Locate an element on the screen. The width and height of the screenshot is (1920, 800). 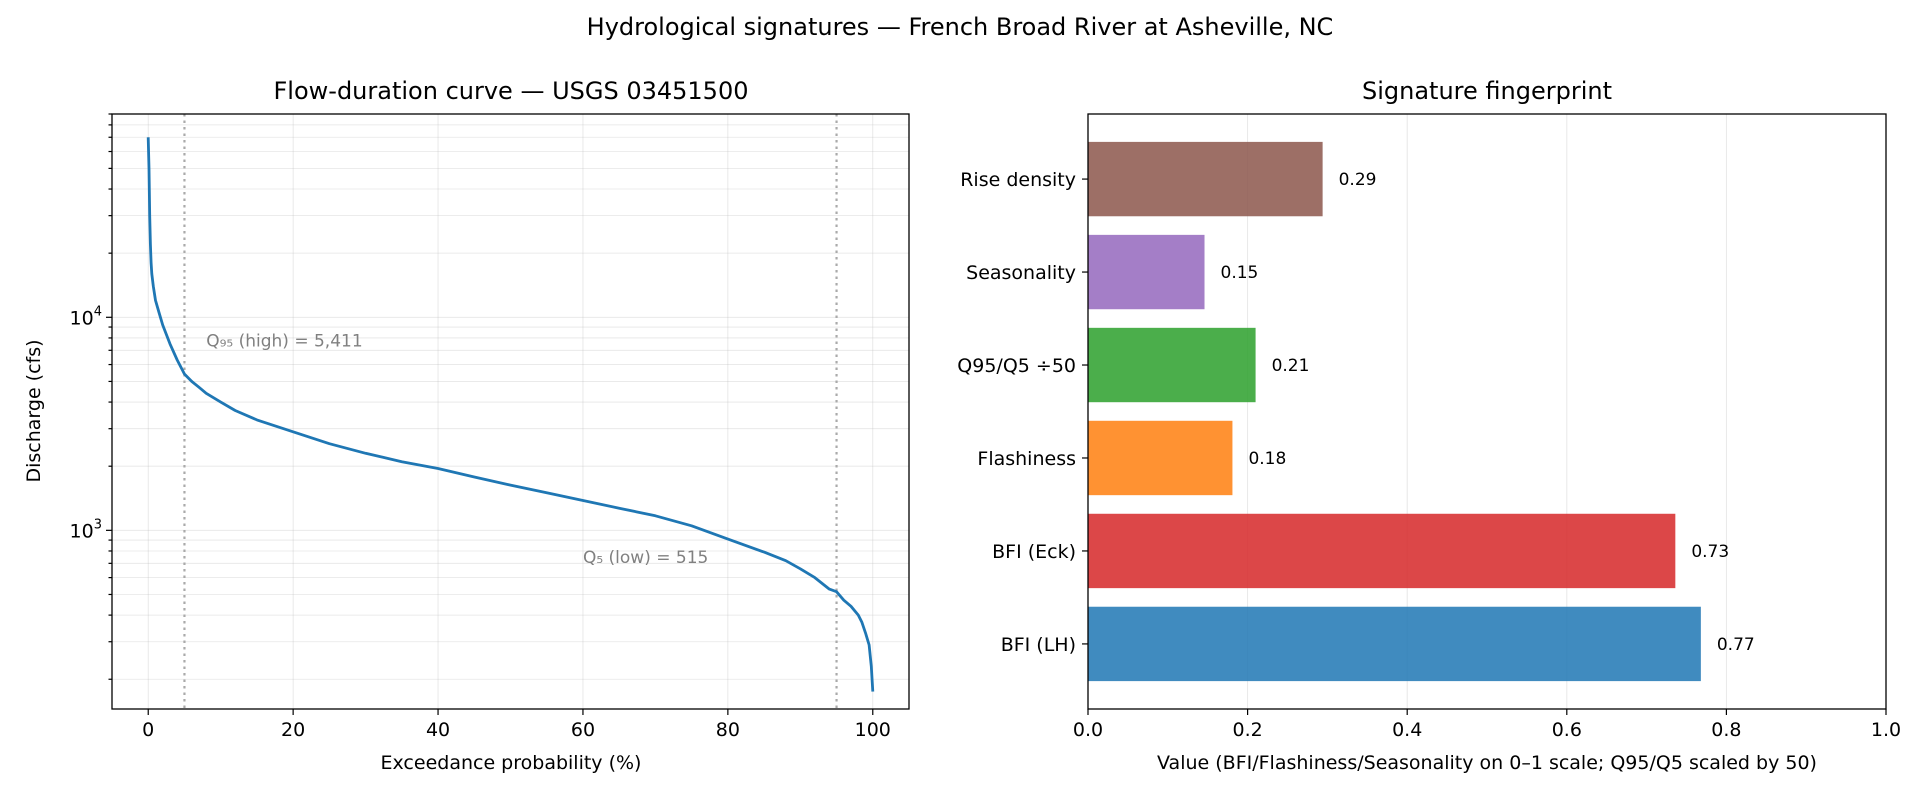
x-tick-label-5: 100 is located at coordinates (873, 730).